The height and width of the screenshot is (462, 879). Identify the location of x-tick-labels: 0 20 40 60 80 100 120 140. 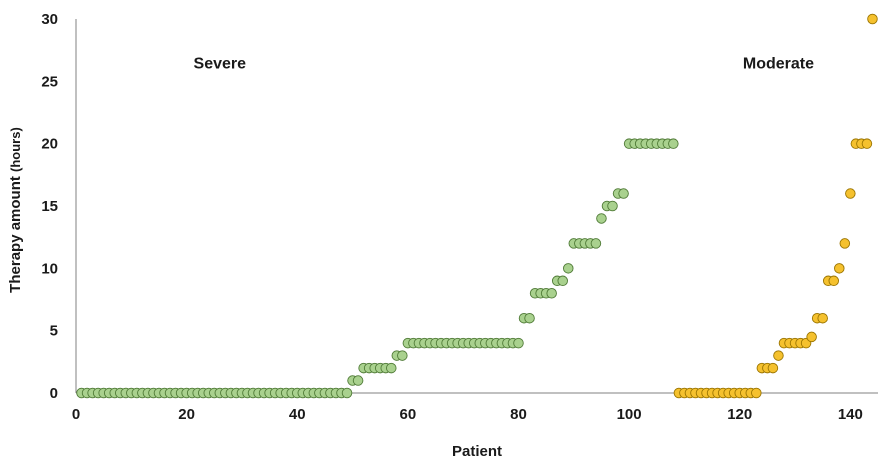
(467, 414).